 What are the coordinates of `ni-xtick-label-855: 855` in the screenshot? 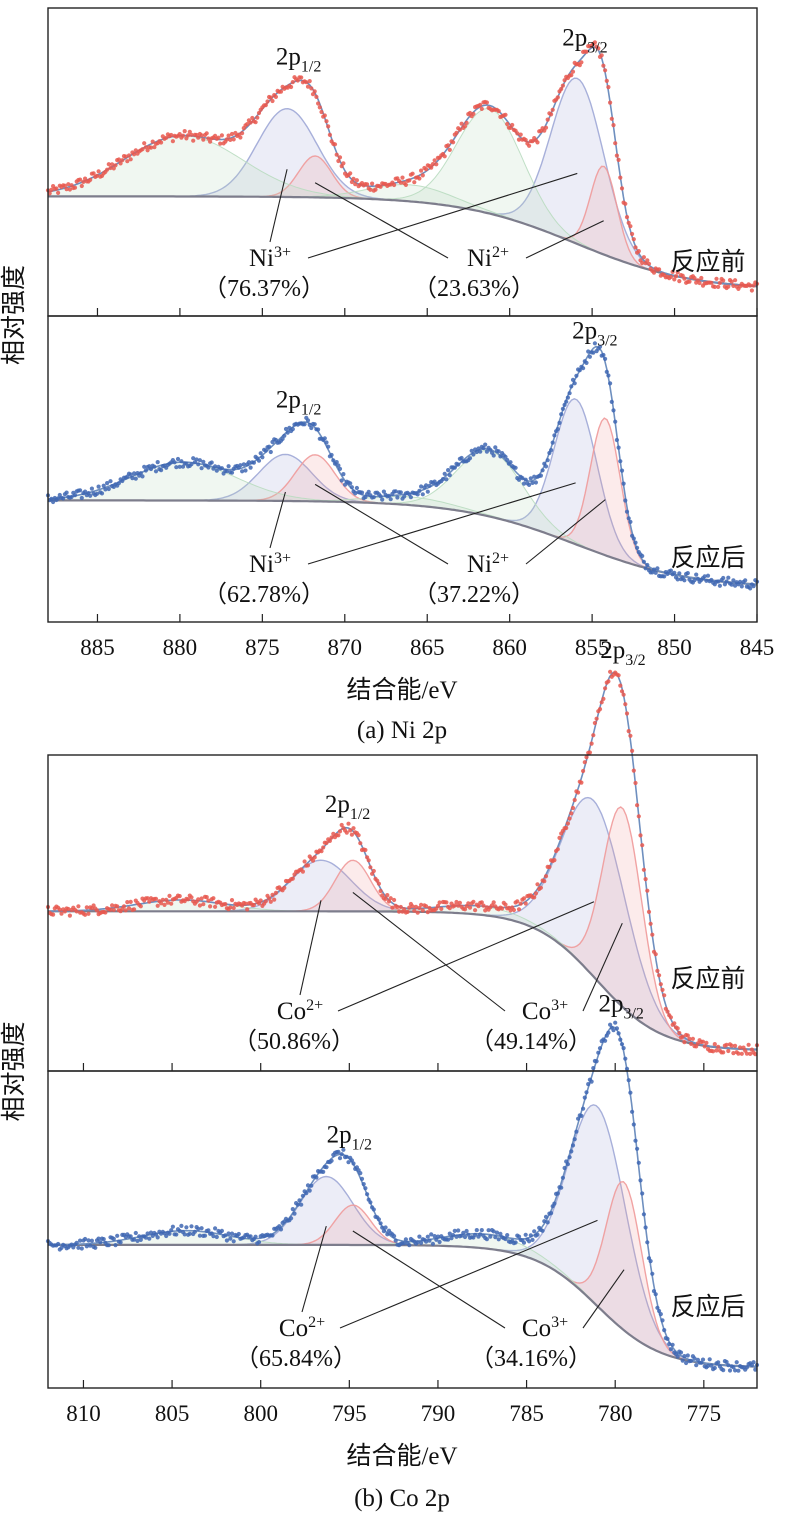 It's located at (592, 647).